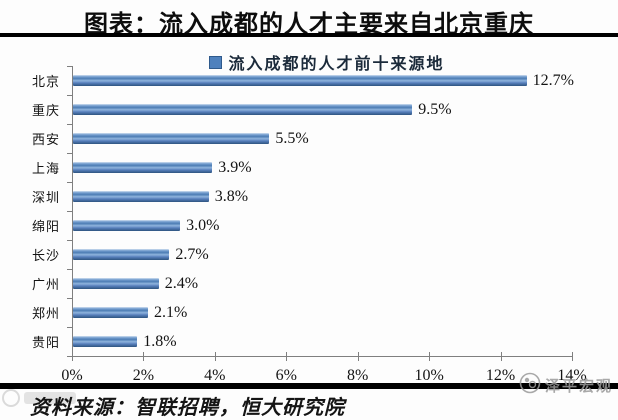  What do you see at coordinates (286, 375) in the screenshot?
I see `x-tick-label: 6%` at bounding box center [286, 375].